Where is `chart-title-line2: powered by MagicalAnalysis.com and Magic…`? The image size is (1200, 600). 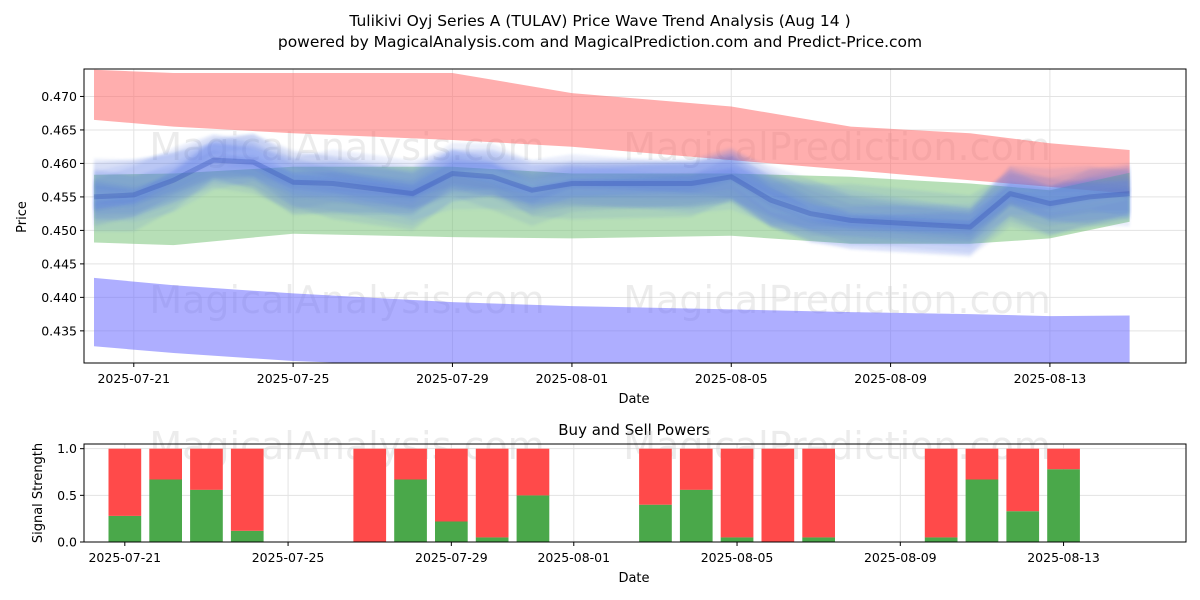 chart-title-line2: powered by MagicalAnalysis.com and Magic… is located at coordinates (600, 42).